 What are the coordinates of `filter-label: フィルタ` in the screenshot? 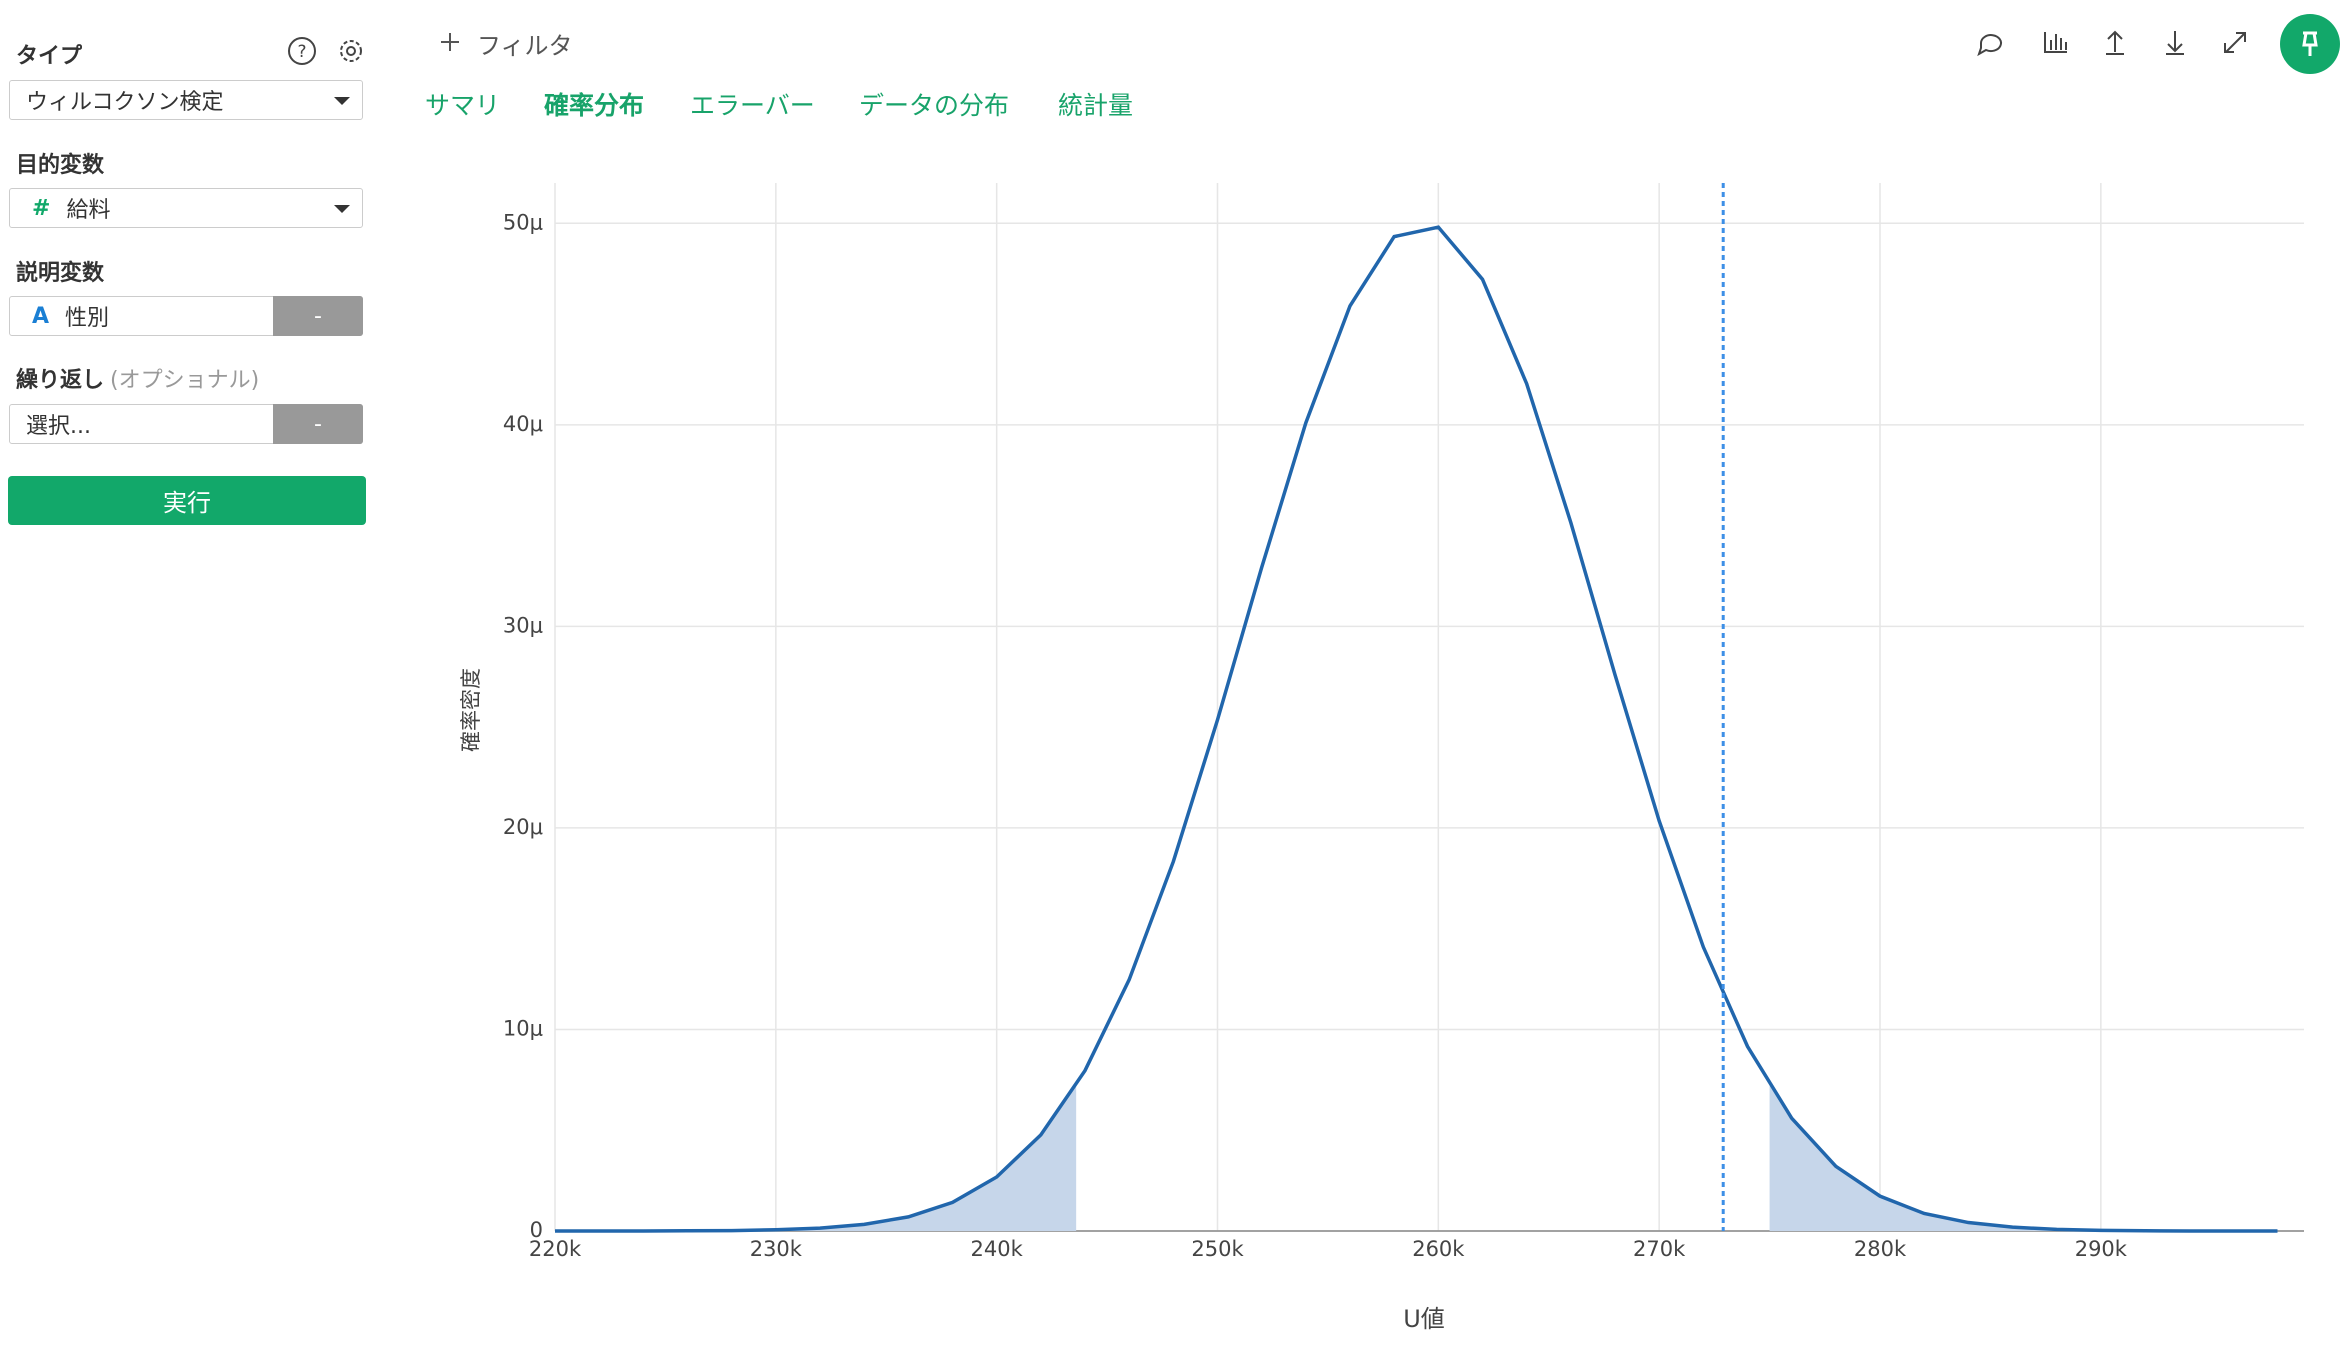 It's located at (525, 46).